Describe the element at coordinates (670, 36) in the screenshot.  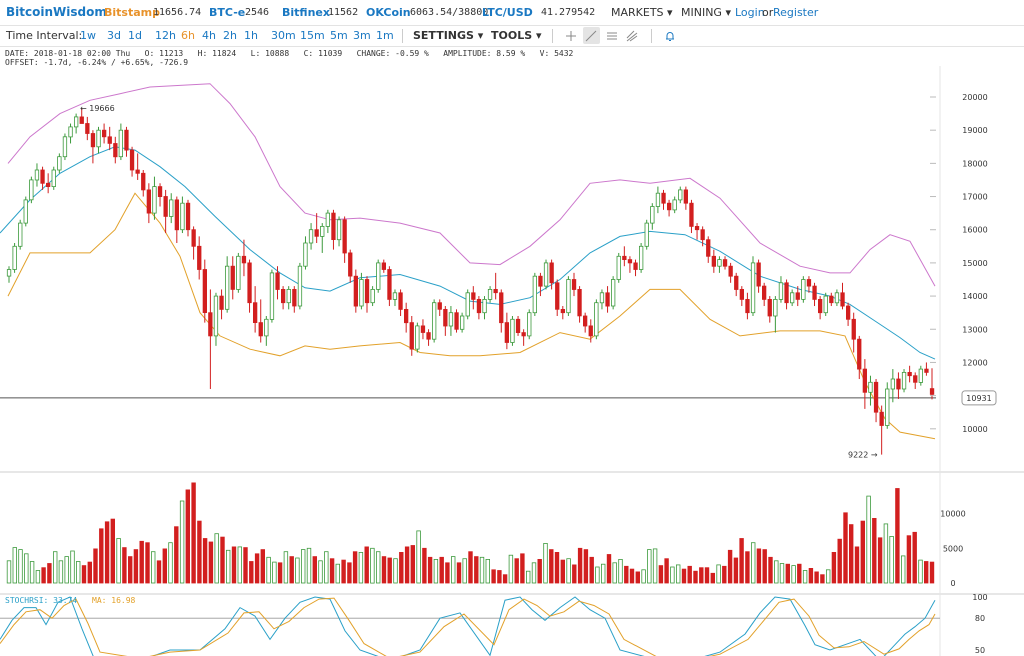
I see `bell-alert-icon` at that location.